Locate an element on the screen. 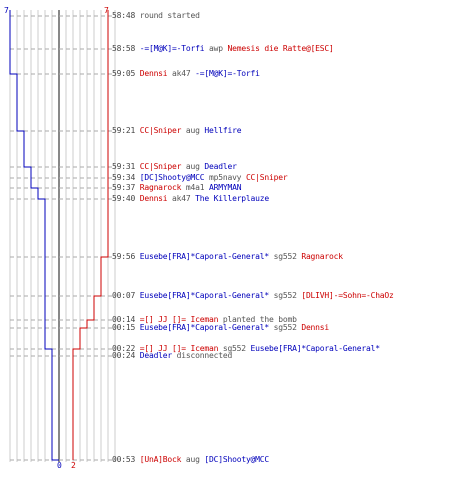 The image size is (450, 500). event-time: 00:07 is located at coordinates (124, 295).